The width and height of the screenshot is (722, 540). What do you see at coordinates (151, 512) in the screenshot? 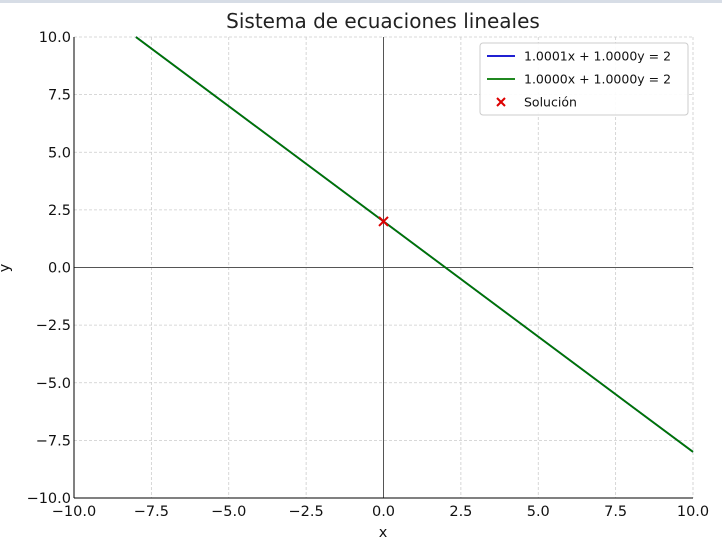
I see `x-tick-label: −7.5` at bounding box center [151, 512].